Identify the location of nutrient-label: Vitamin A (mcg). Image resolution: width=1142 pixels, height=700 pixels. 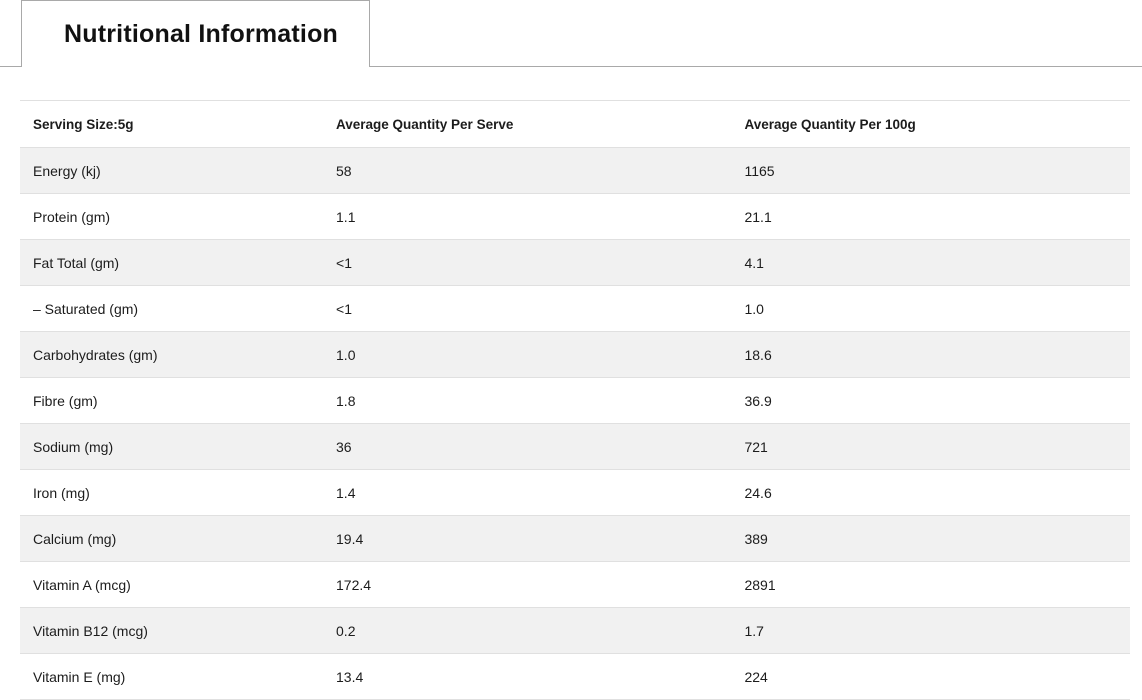
(82, 584).